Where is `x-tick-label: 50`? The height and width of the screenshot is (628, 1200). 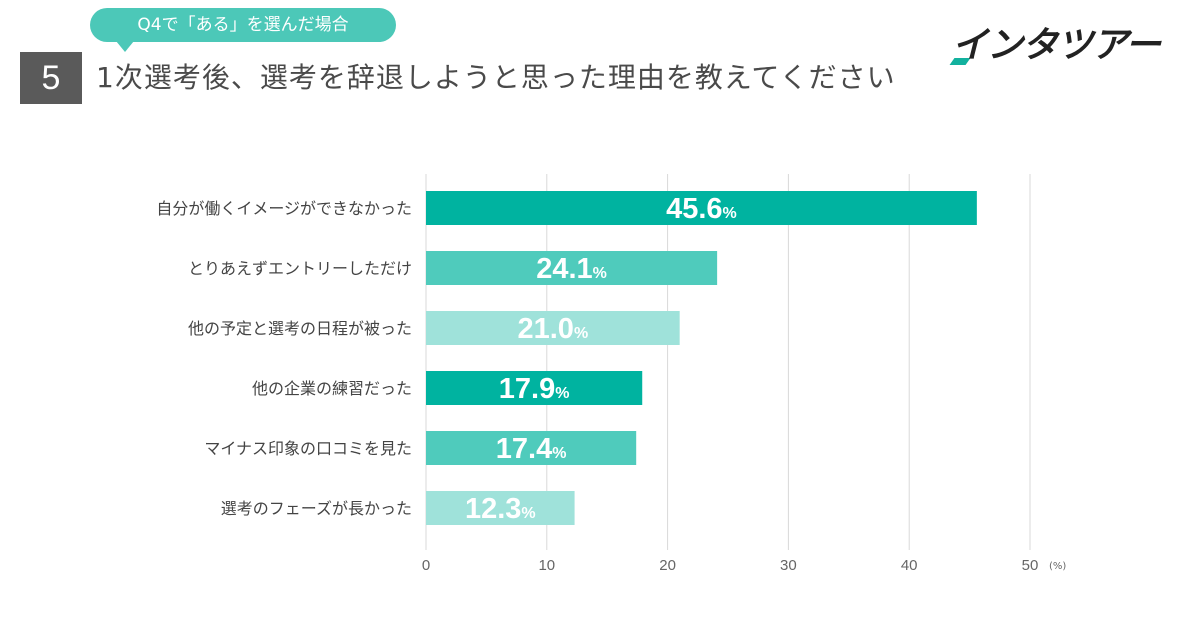 x-tick-label: 50 is located at coordinates (1030, 565).